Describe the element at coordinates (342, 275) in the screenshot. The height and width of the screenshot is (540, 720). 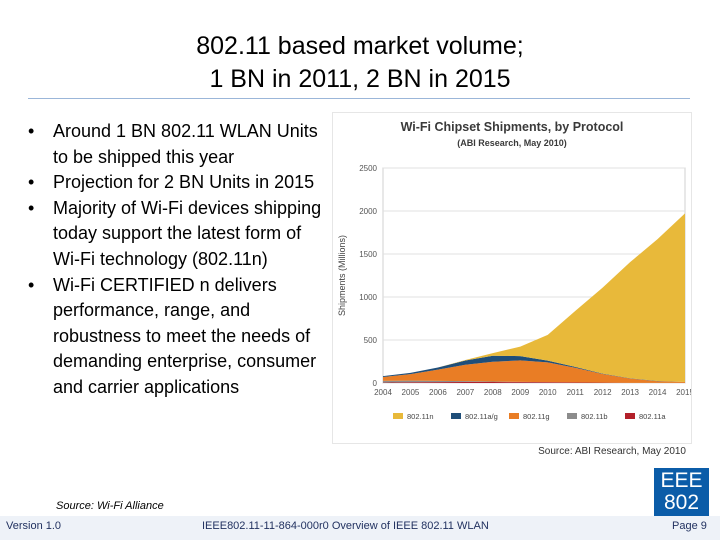
I see `chart-y-axis-label: Shipments (Millions)` at that location.